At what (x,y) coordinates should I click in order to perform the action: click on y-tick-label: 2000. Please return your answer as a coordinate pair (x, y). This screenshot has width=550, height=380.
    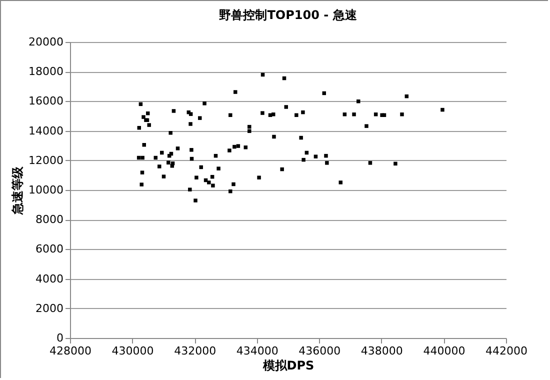
    Looking at the image, I should click on (50, 308).